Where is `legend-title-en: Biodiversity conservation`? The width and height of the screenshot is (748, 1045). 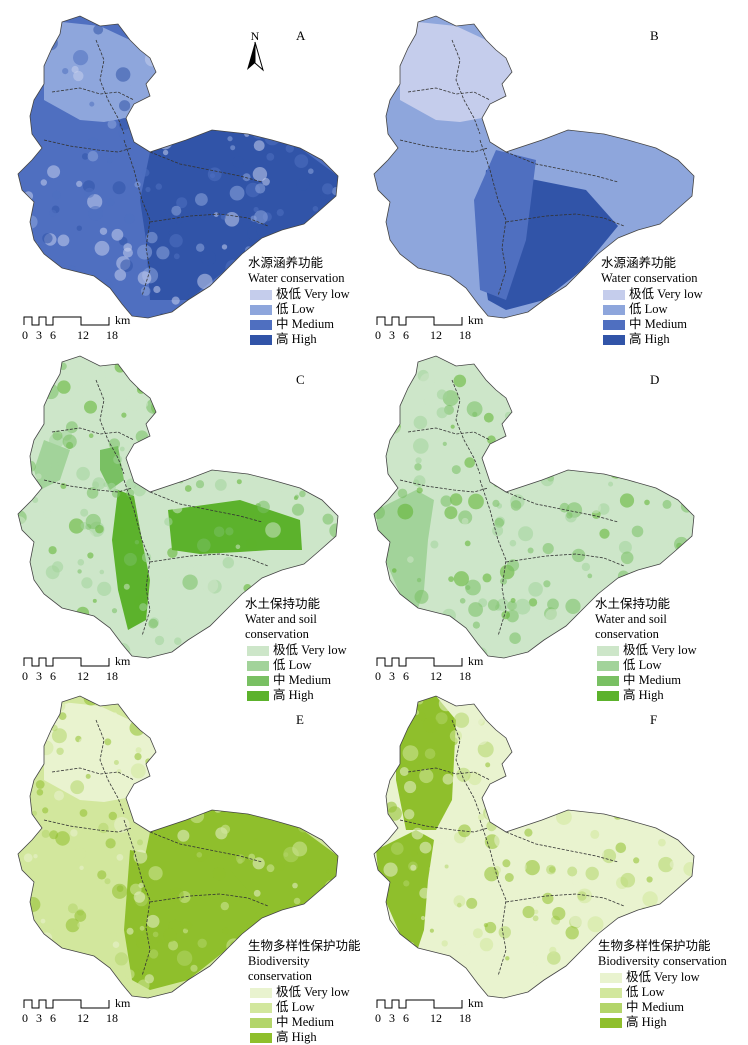 legend-title-en: Biodiversity conservation is located at coordinates (280, 968).